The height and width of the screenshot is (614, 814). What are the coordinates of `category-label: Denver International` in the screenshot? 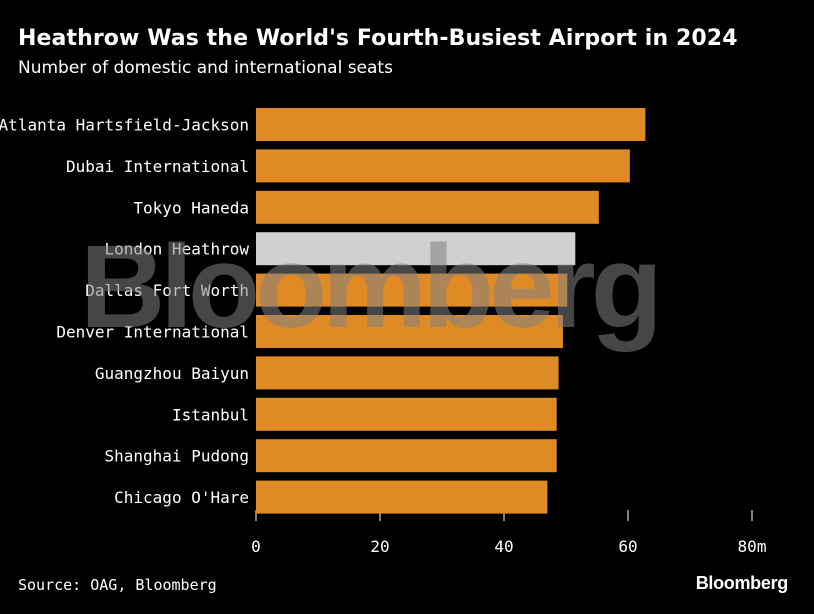 It's located at (152, 332).